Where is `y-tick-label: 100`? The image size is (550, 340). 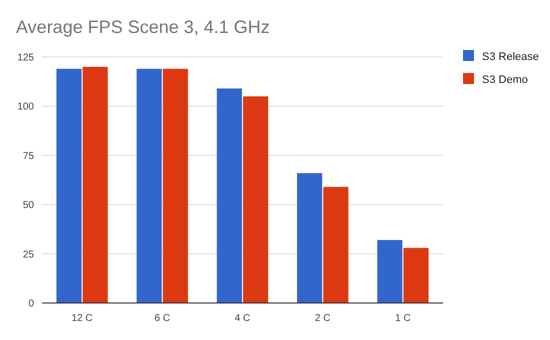
y-tick-label: 100 is located at coordinates (25, 107).